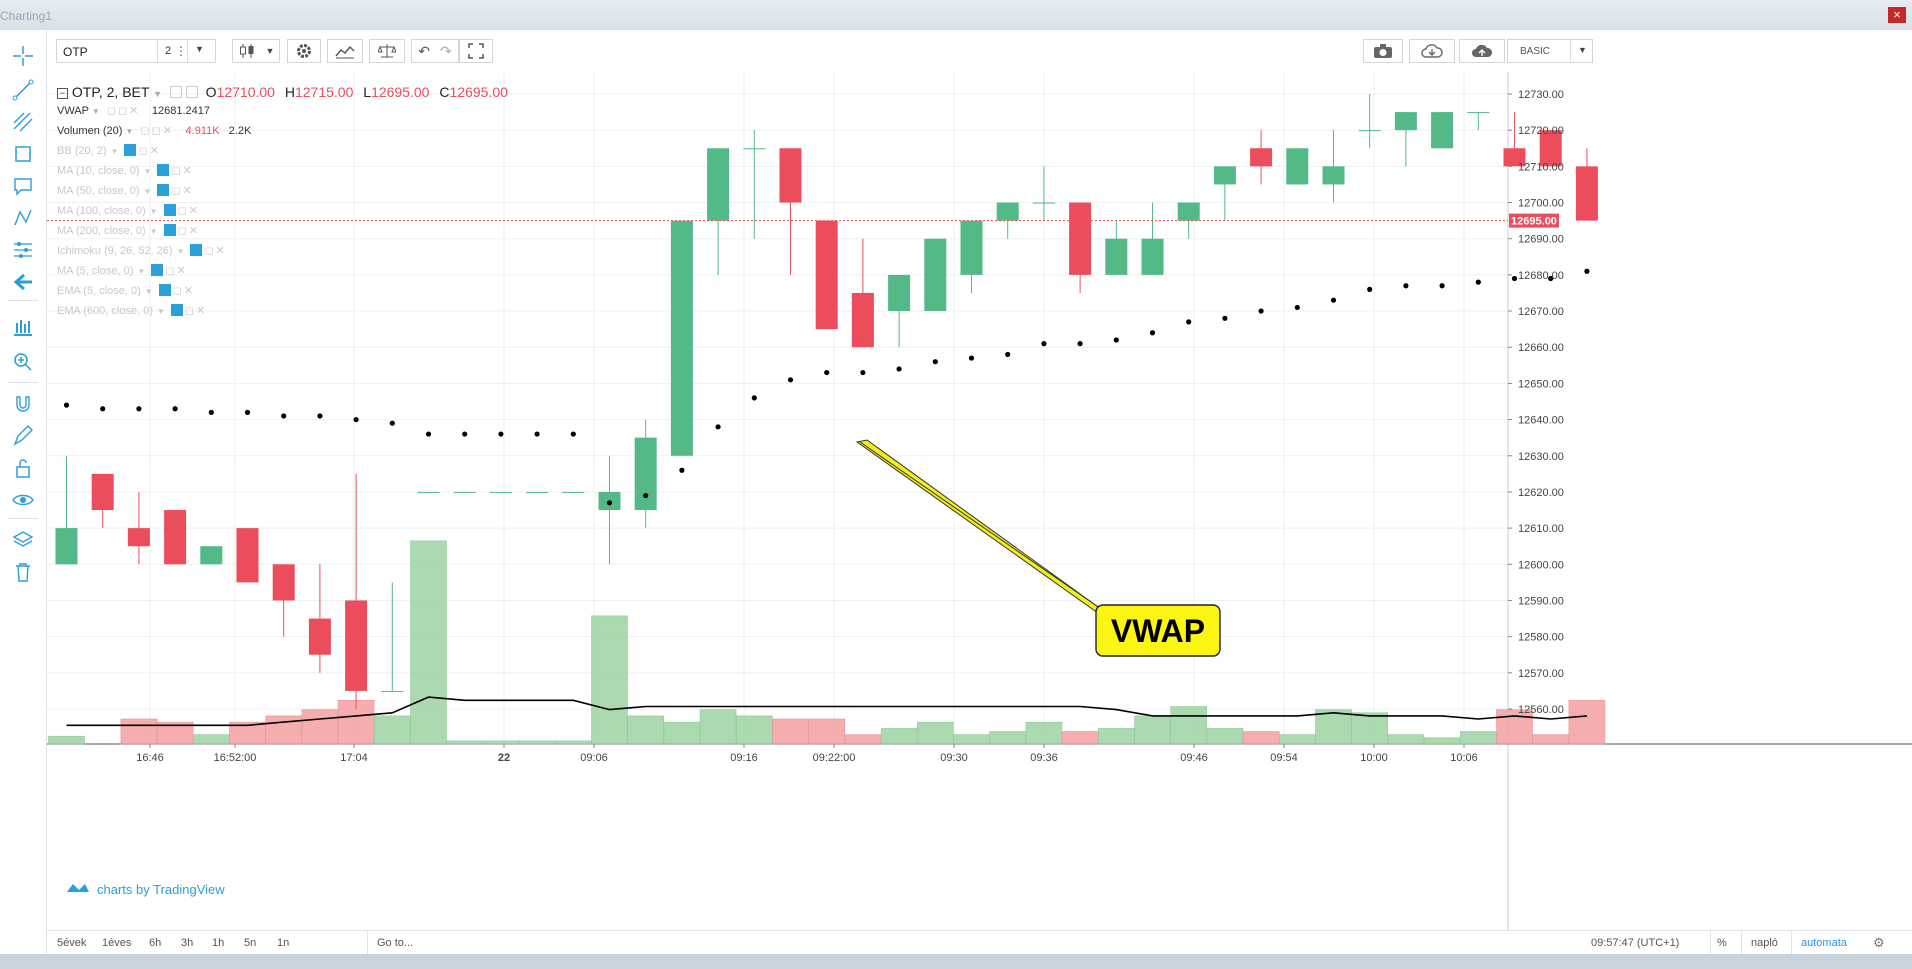  What do you see at coordinates (117, 943) in the screenshot?
I see `range-button: 1éves` at bounding box center [117, 943].